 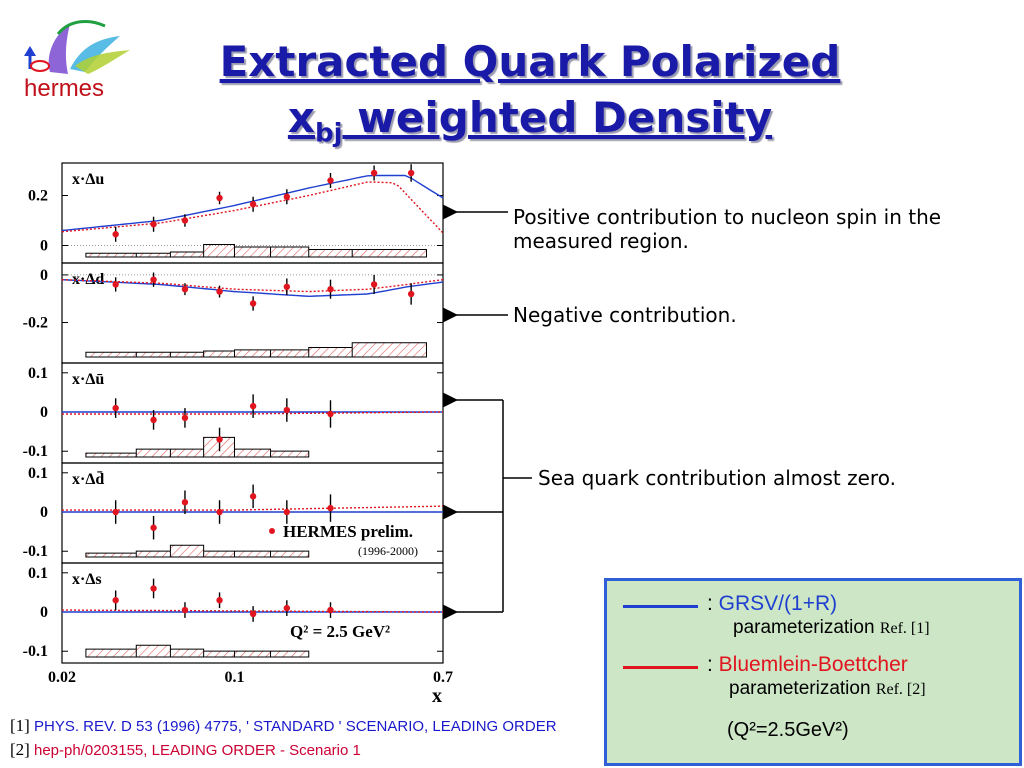 I want to click on annotation-arrows, so click(x=487, y=412).